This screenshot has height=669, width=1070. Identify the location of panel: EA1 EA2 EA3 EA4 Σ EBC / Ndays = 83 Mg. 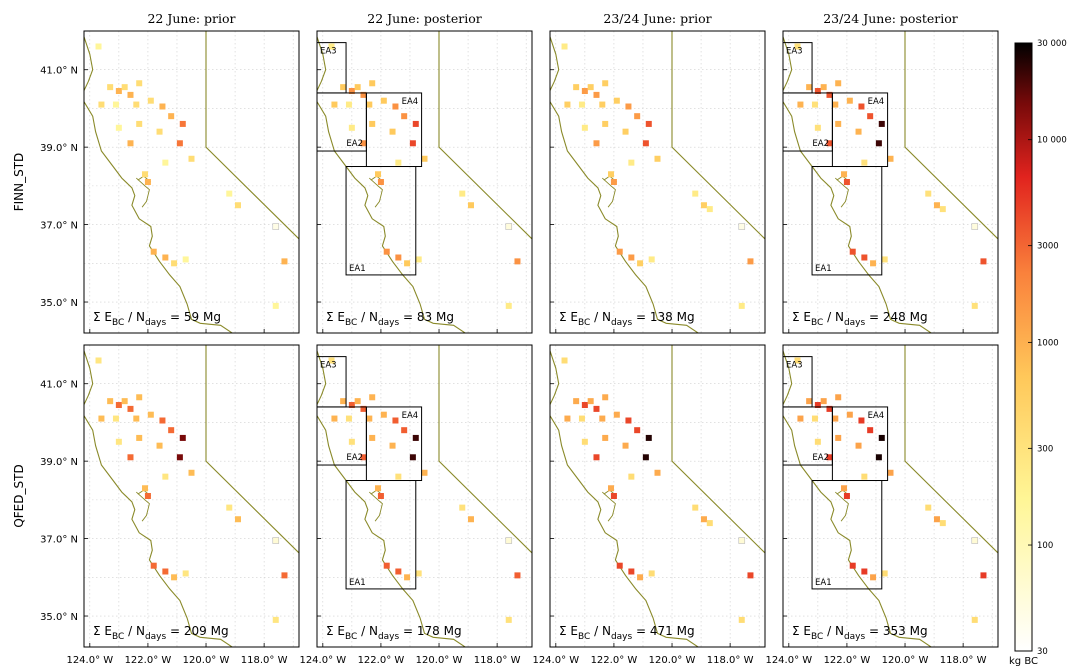
(424, 182).